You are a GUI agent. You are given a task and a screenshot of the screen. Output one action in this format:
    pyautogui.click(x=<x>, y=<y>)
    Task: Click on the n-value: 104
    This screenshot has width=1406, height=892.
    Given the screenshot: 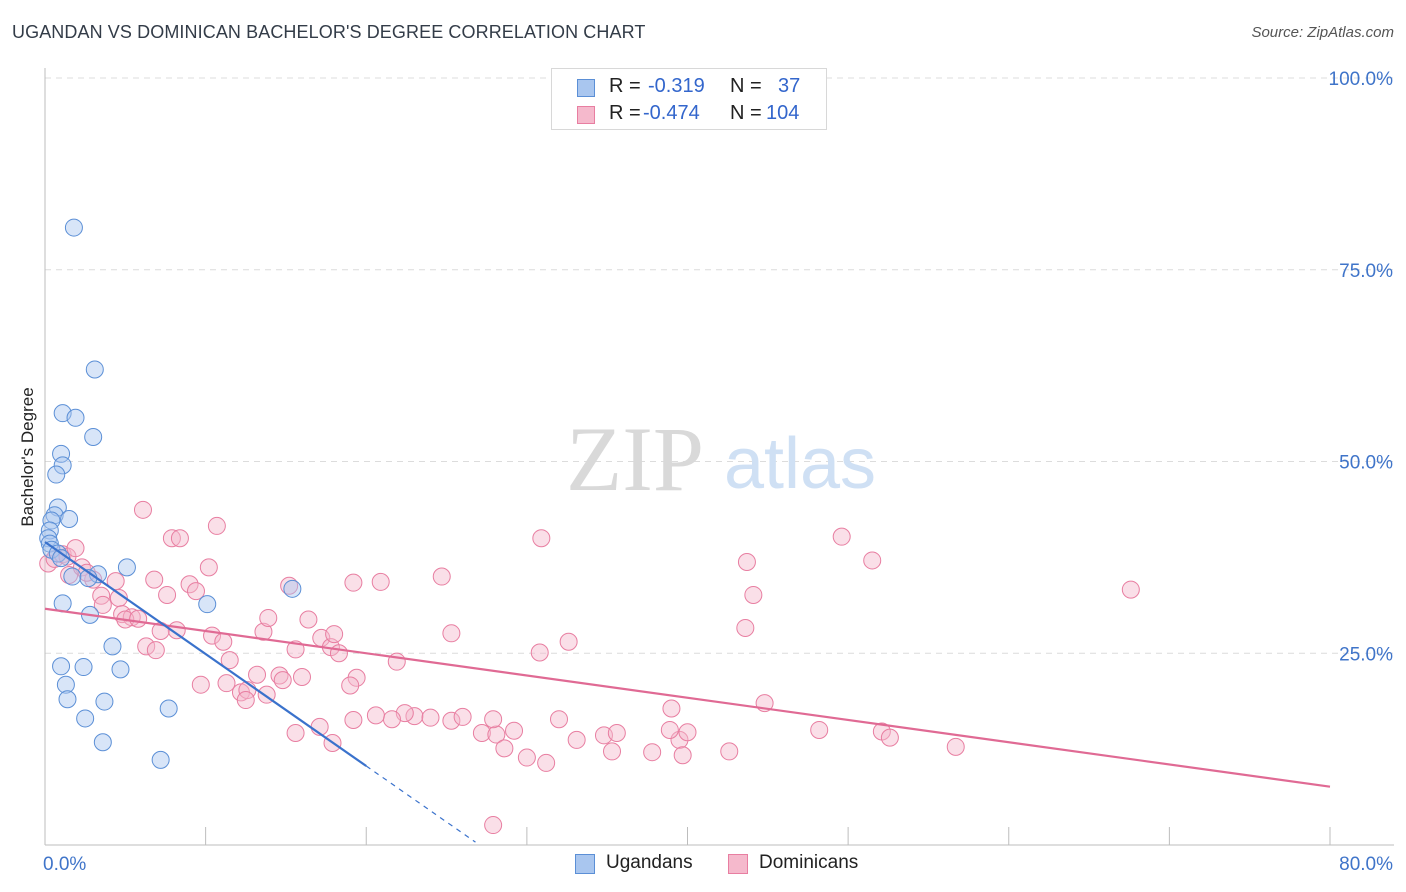 What is the action you would take?
    pyautogui.click(x=783, y=113)
    